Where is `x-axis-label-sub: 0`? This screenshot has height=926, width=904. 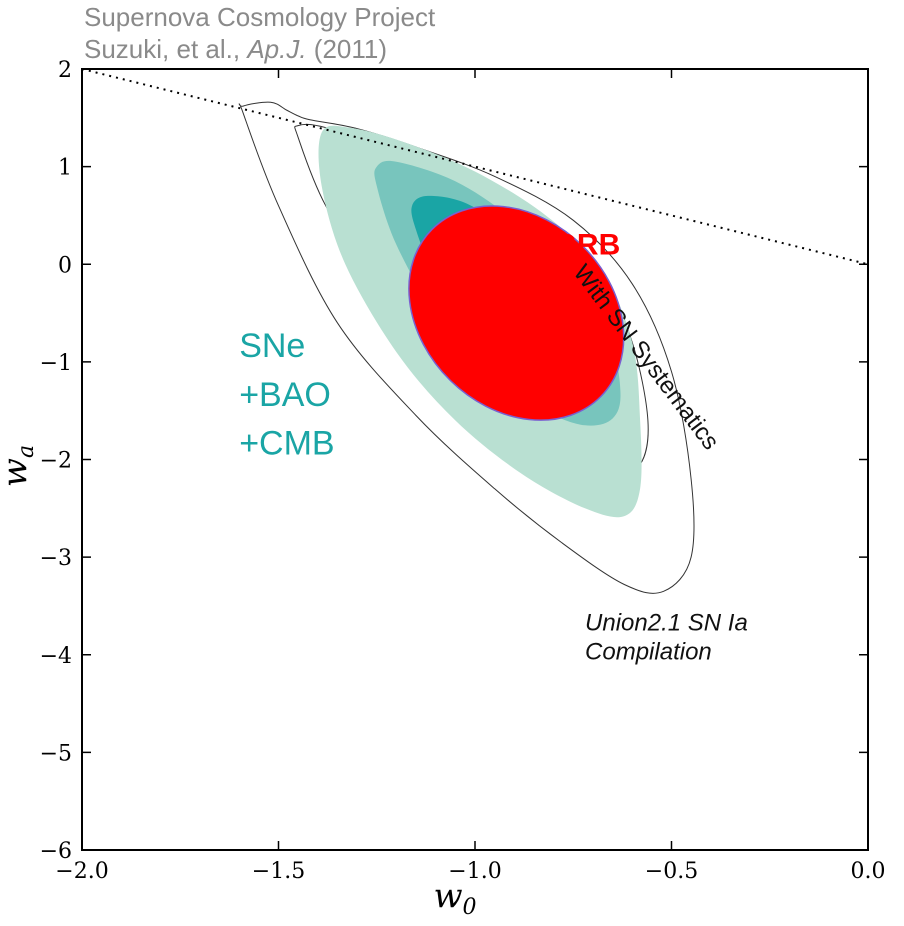 x-axis-label-sub: 0 is located at coordinates (470, 907).